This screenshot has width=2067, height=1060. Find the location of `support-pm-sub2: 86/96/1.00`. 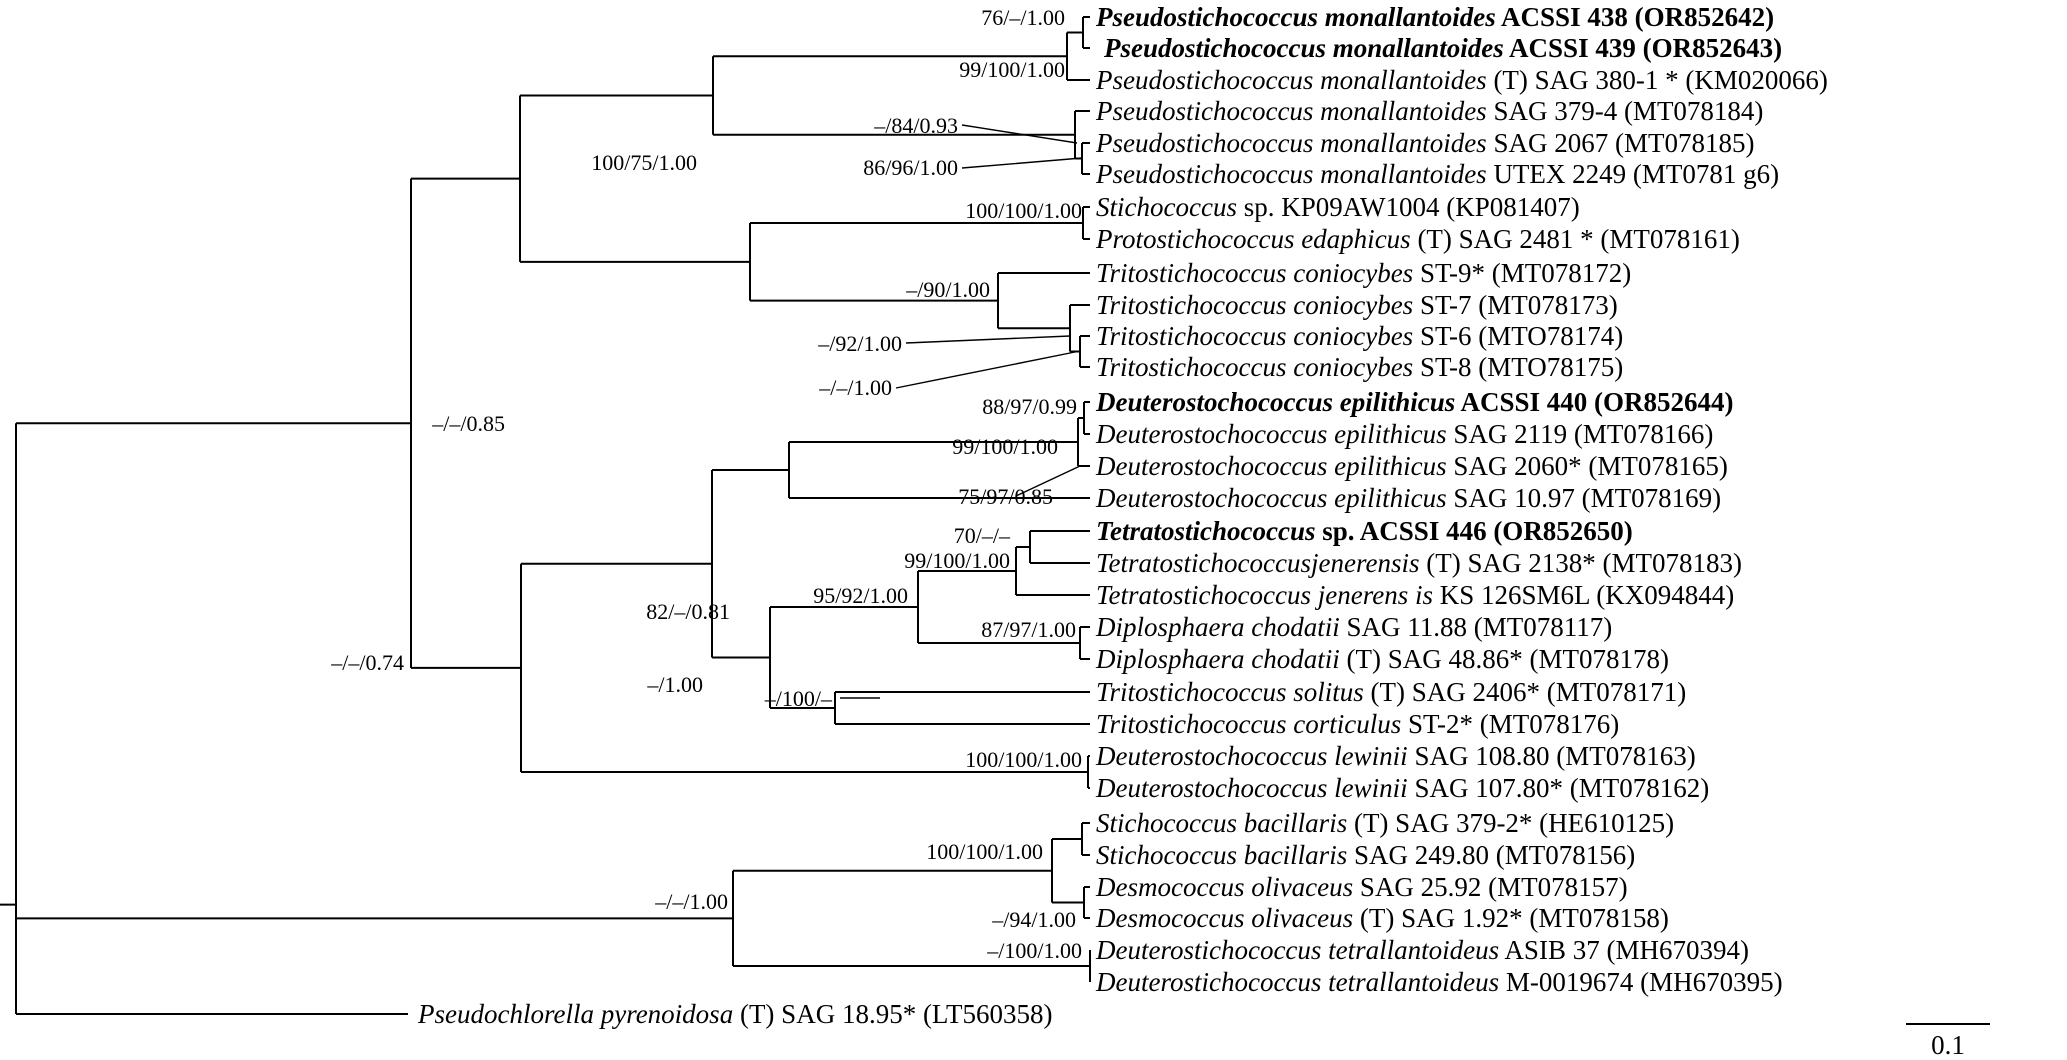

support-pm-sub2: 86/96/1.00 is located at coordinates (910, 167).